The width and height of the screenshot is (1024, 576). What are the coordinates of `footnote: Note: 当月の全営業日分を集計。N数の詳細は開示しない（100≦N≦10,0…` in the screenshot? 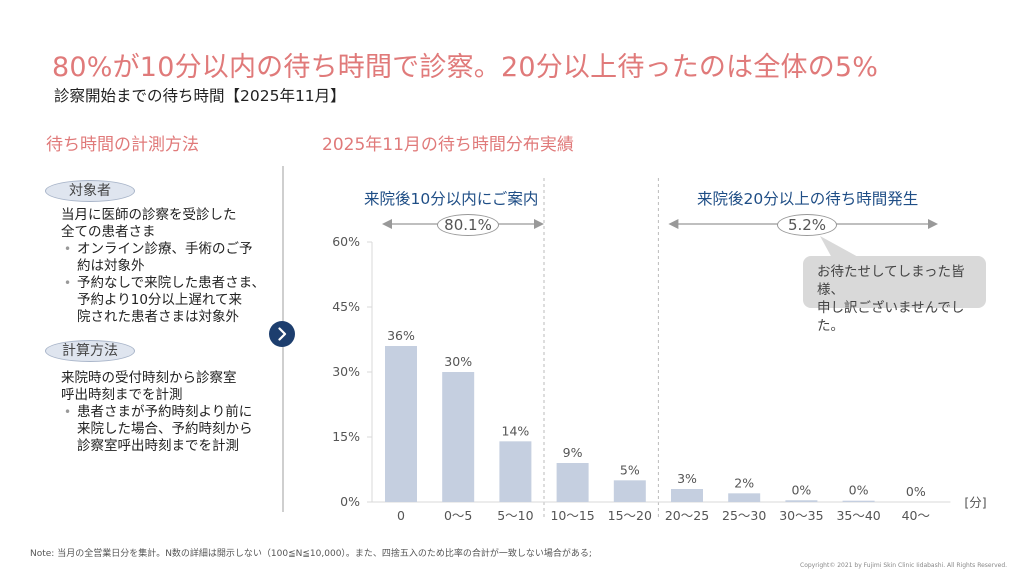 It's located at (311, 554).